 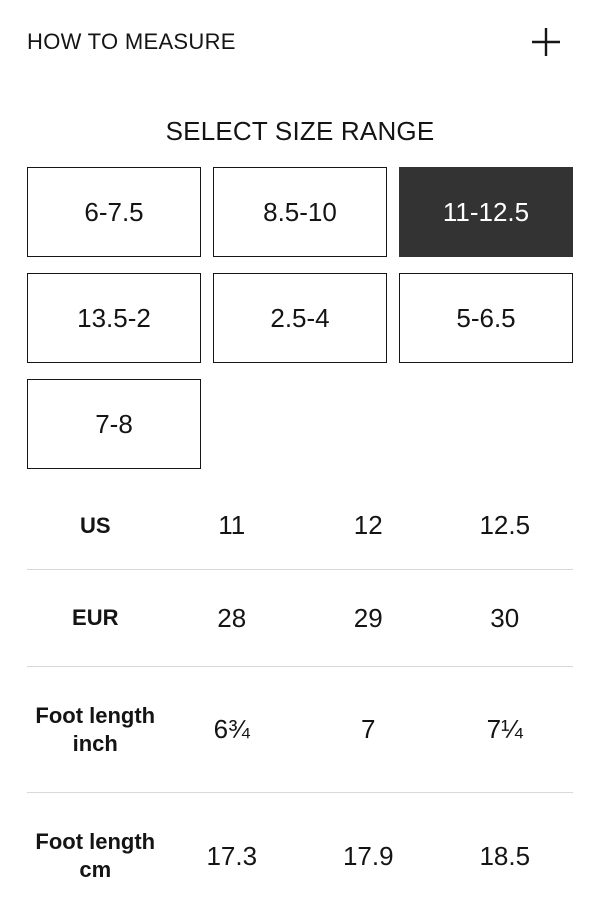 I want to click on table-row-eur: EUR 28 29 30, so click(x=300, y=618).